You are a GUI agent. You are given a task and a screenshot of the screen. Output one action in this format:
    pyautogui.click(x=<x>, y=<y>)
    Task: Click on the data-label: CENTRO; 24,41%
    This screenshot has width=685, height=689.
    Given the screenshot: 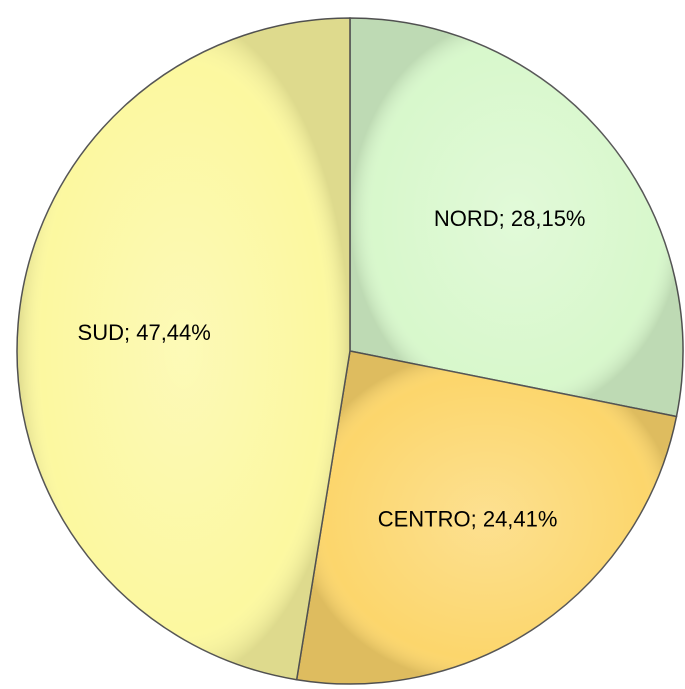 What is the action you would take?
    pyautogui.click(x=468, y=519)
    